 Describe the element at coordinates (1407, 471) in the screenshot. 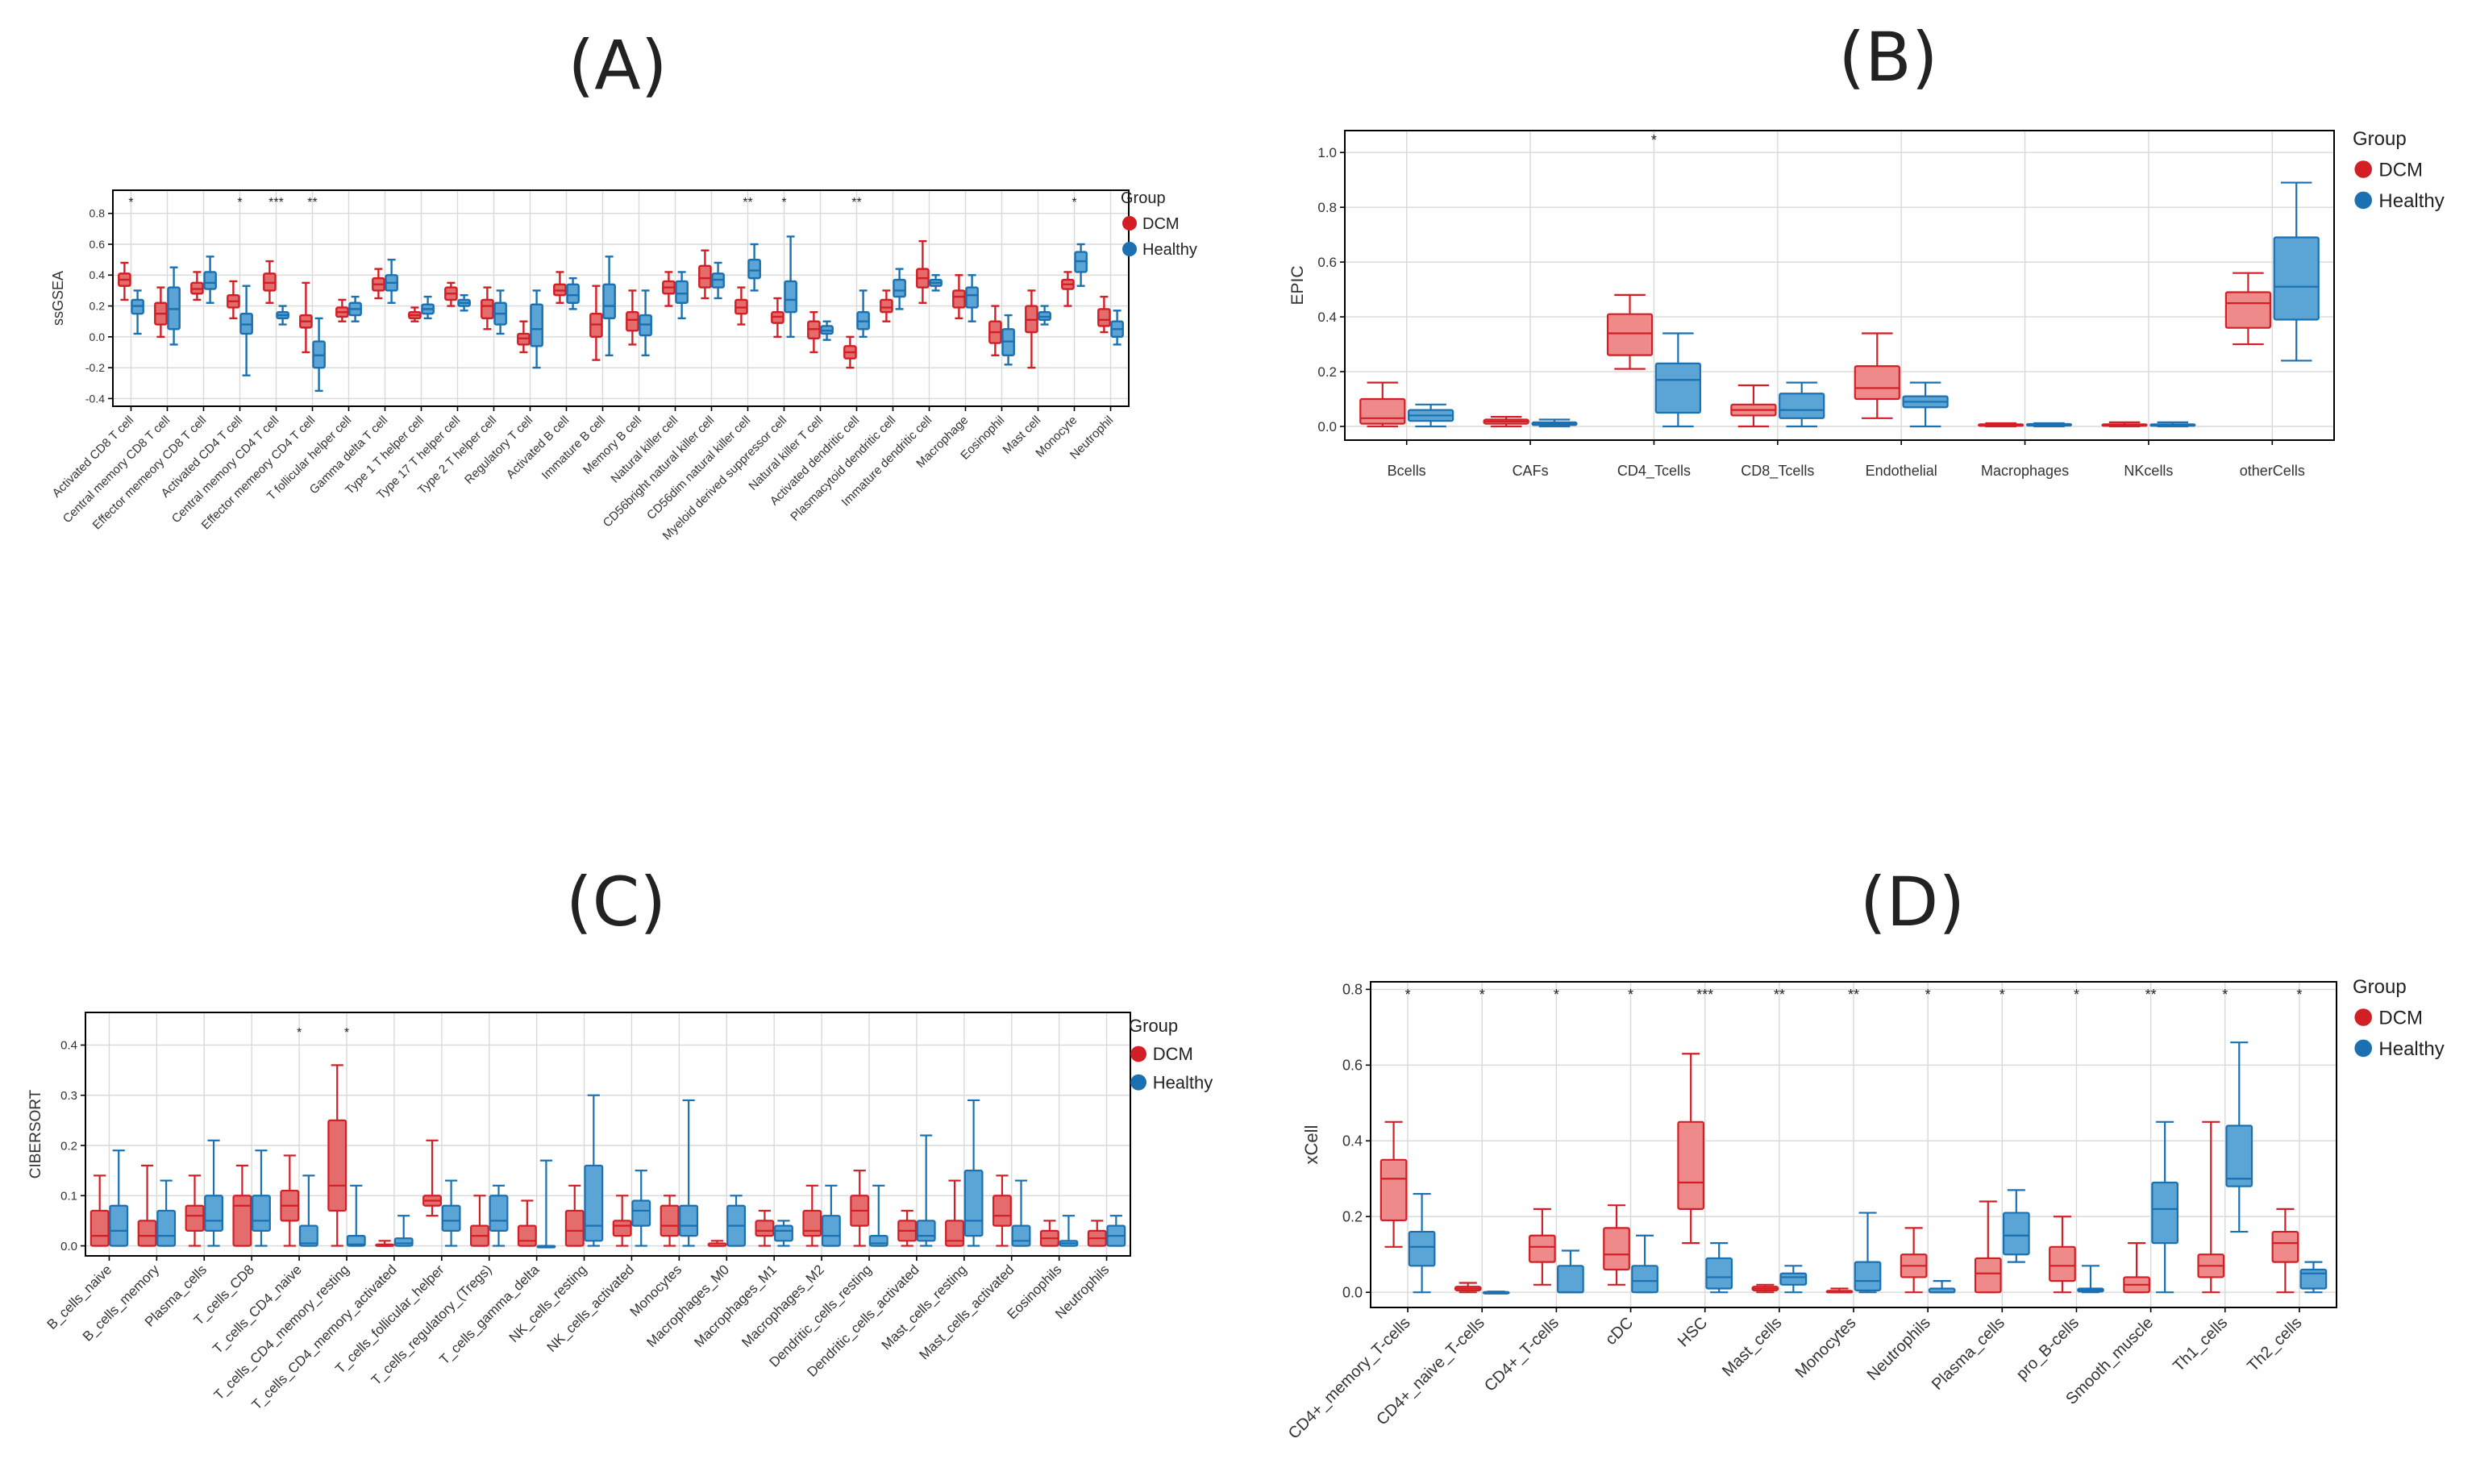

I see `x-tick-label: Bcells` at that location.